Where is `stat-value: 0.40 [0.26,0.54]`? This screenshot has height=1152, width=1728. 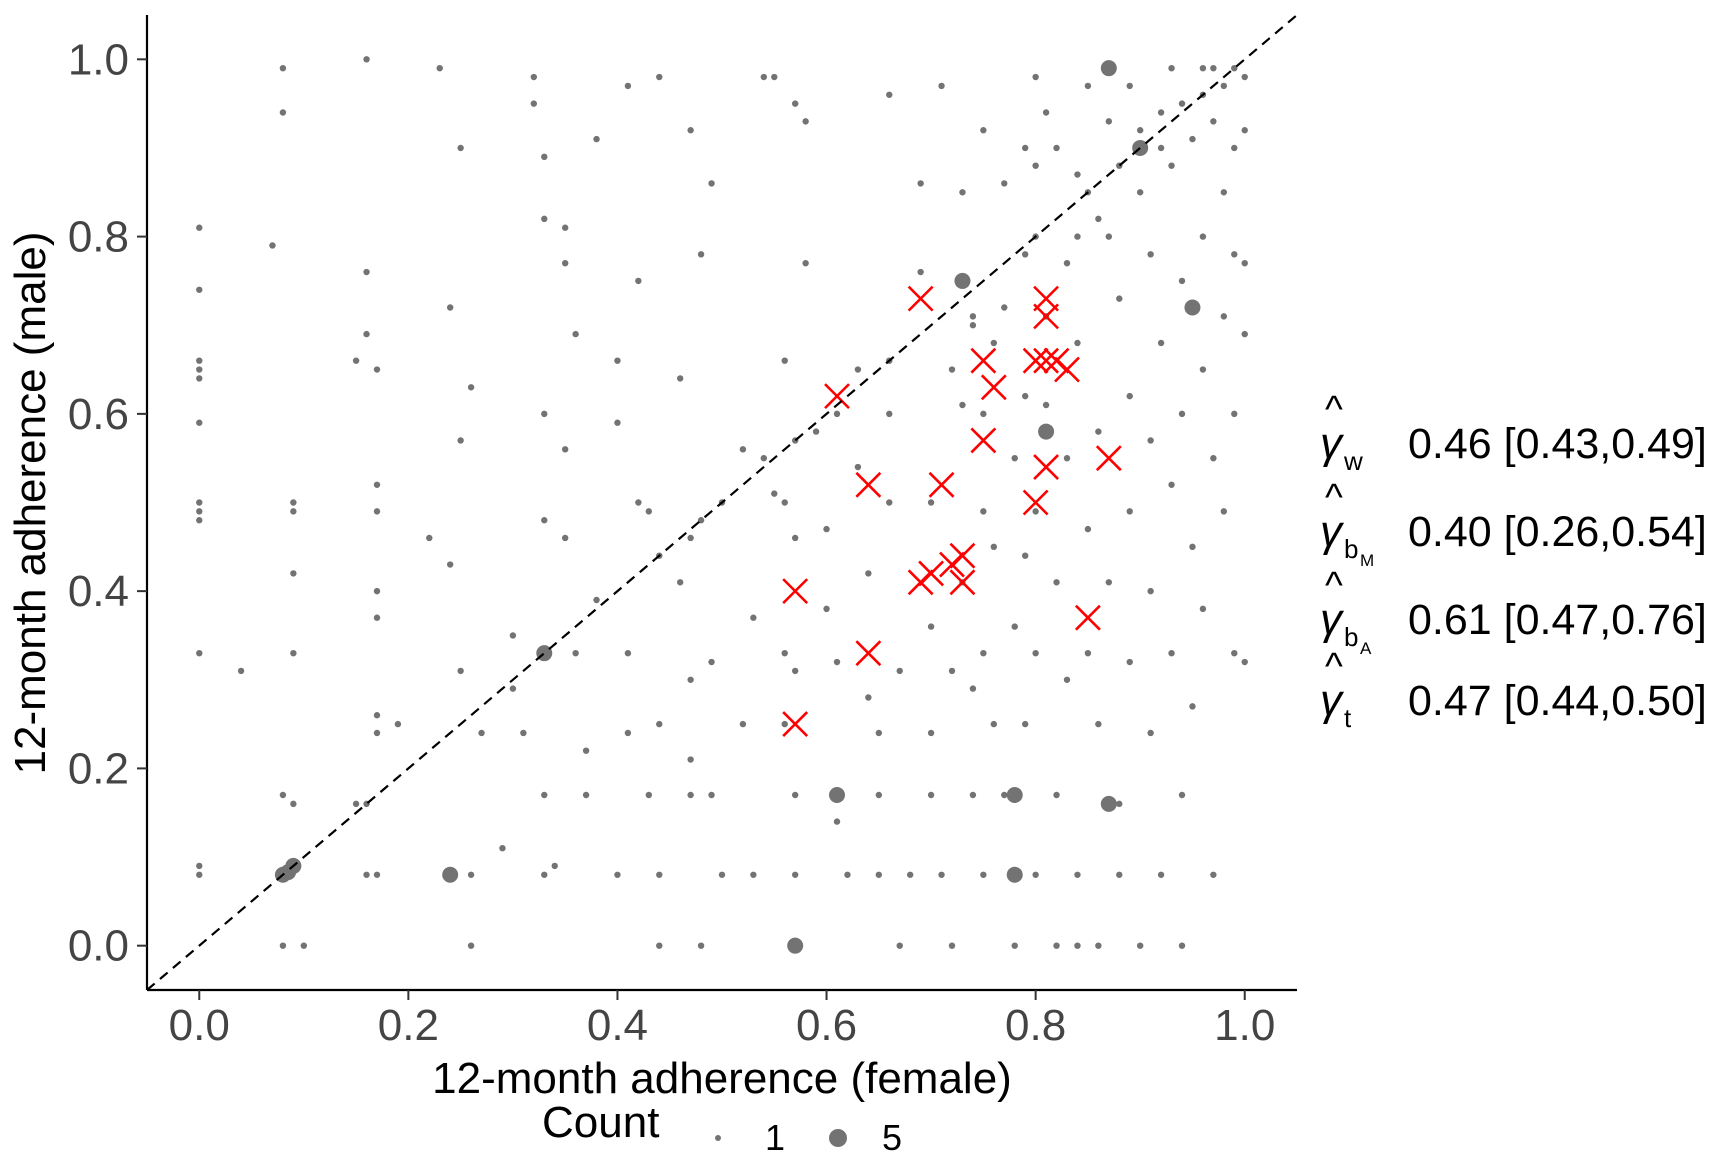 stat-value: 0.40 [0.26,0.54] is located at coordinates (1557, 532).